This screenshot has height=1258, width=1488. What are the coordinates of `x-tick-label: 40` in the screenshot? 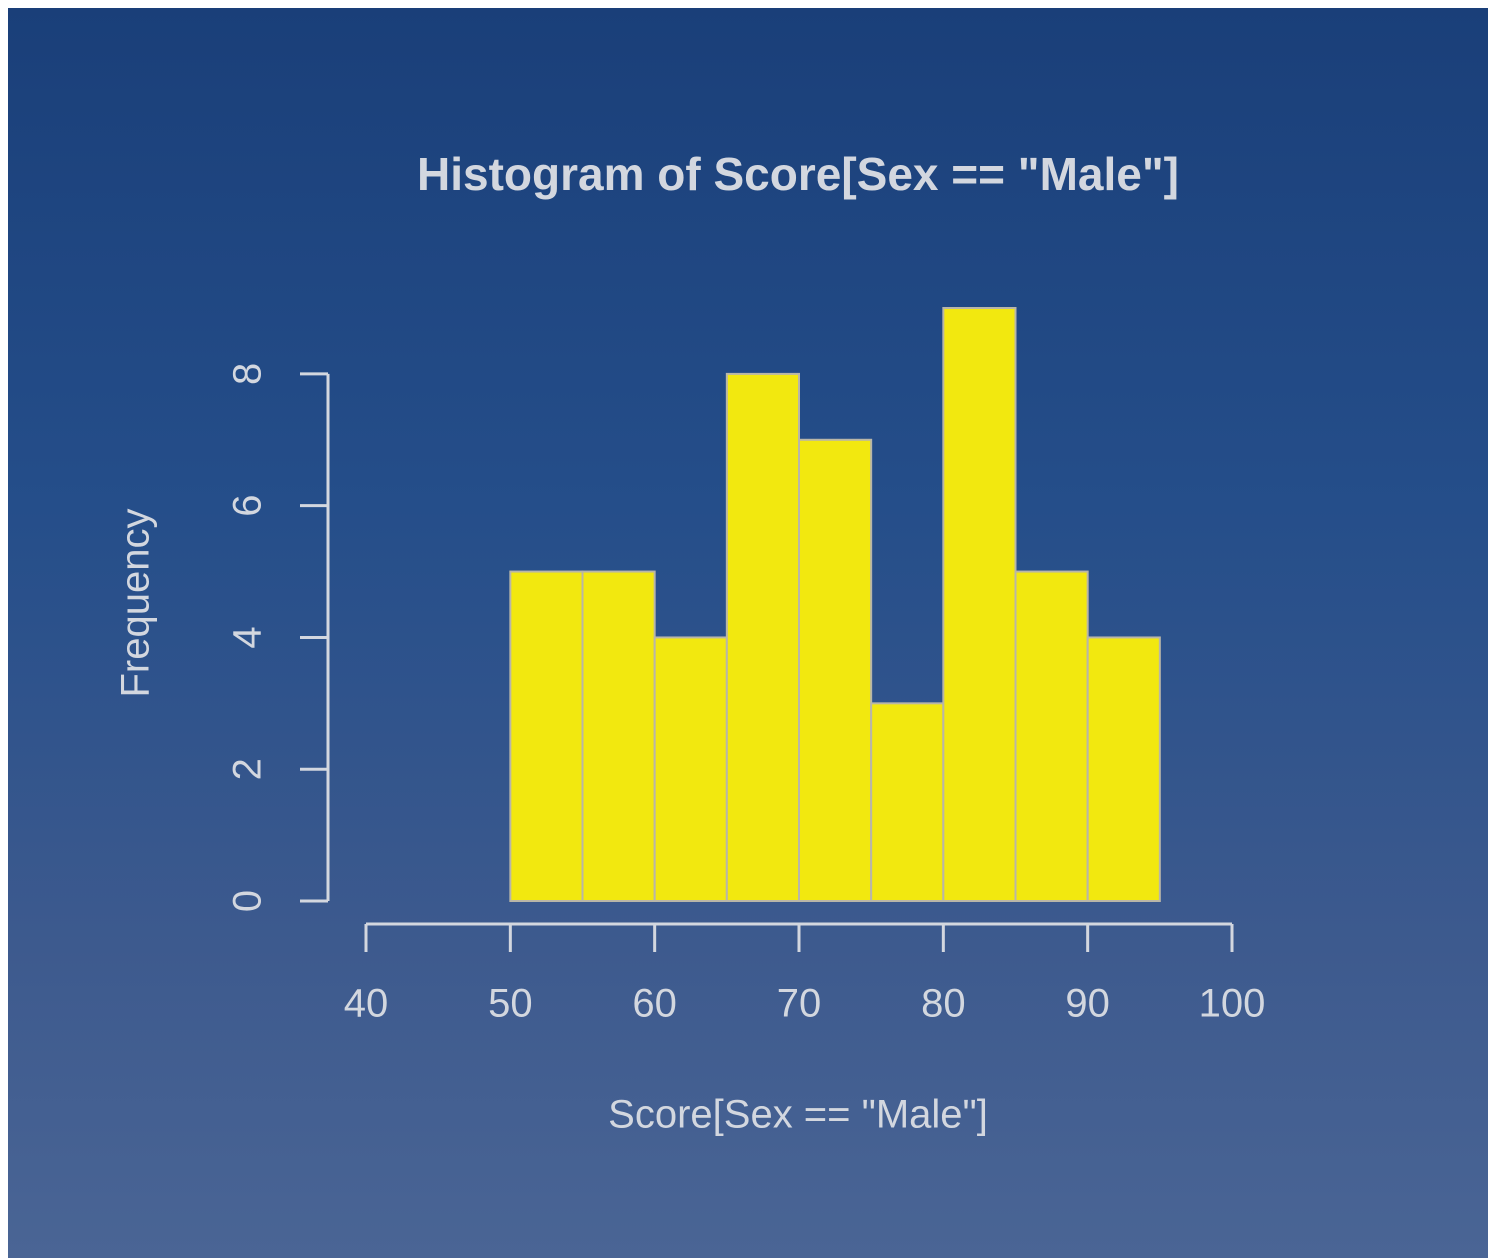 It's located at (366, 1004).